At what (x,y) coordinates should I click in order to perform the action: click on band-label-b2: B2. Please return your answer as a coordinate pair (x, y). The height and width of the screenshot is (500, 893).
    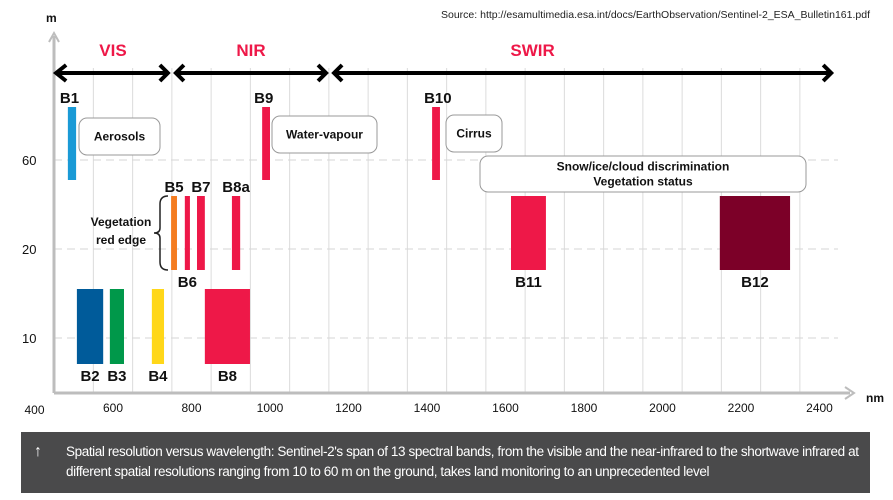
    Looking at the image, I should click on (89, 376).